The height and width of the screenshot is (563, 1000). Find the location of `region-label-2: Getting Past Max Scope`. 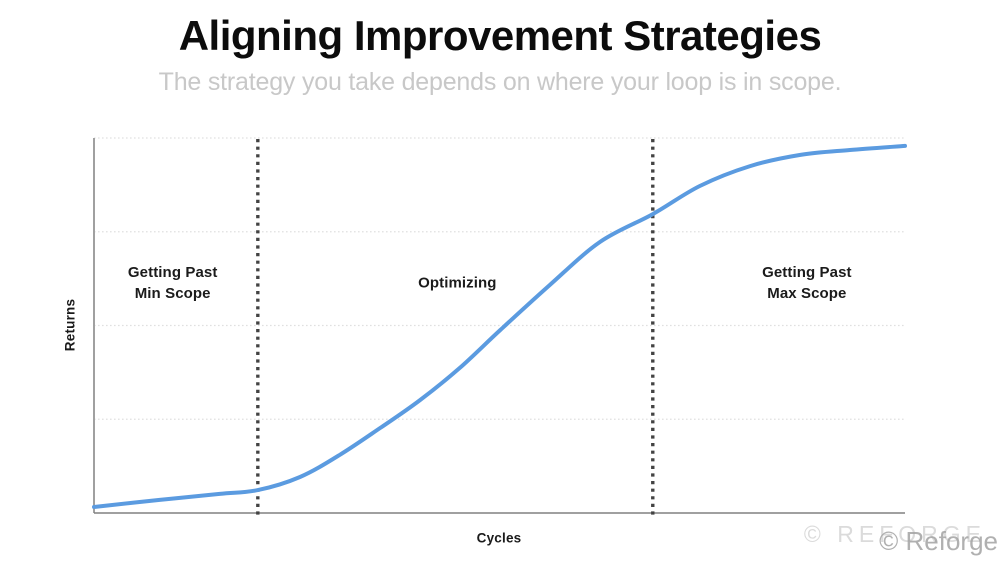

region-label-2: Getting Past Max Scope is located at coordinates (807, 283).